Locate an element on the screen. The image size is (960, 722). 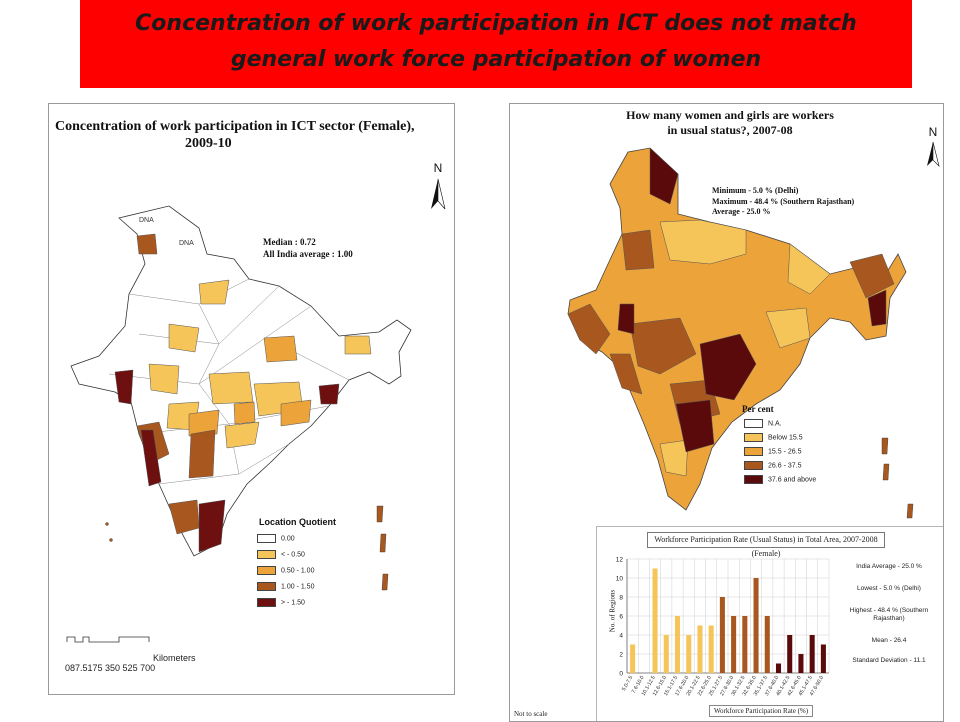
y-tick-label: 6 is located at coordinates (621, 617).